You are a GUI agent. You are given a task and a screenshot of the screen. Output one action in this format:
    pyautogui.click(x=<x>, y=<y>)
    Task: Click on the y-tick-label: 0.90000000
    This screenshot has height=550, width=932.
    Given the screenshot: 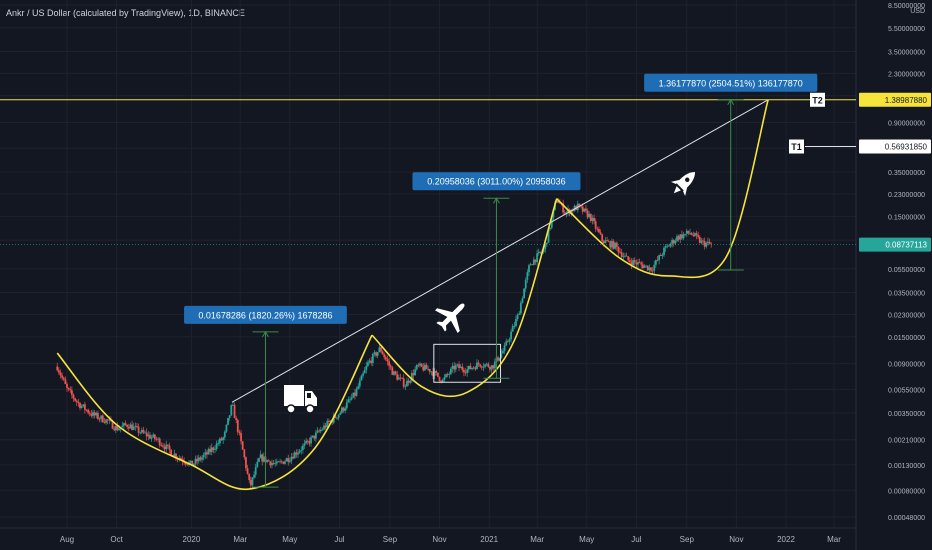 What is the action you would take?
    pyautogui.click(x=906, y=124)
    